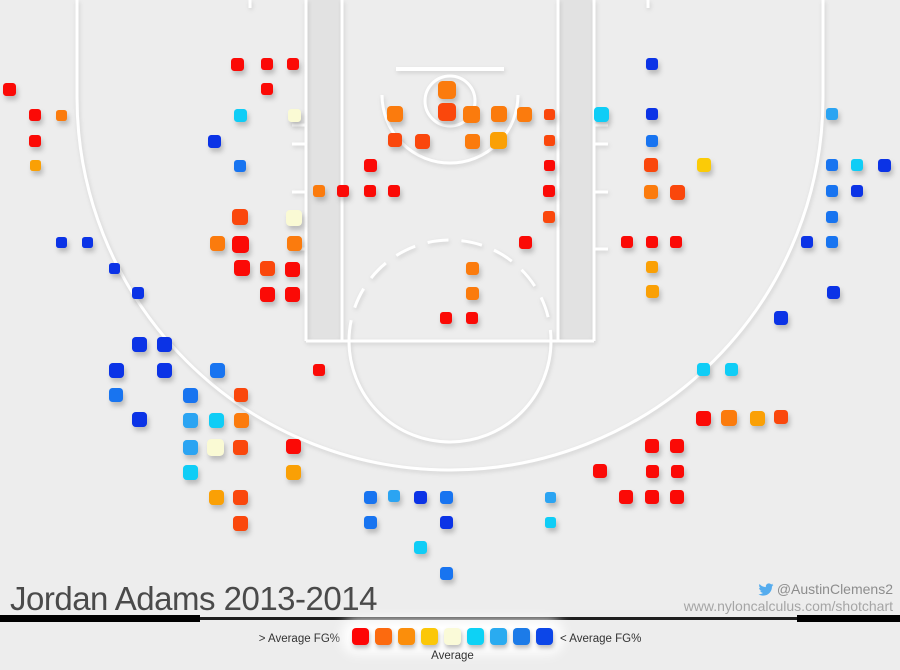  Describe the element at coordinates (193, 598) in the screenshot. I see `page-title: Jordan Adams 2013-2014` at that location.